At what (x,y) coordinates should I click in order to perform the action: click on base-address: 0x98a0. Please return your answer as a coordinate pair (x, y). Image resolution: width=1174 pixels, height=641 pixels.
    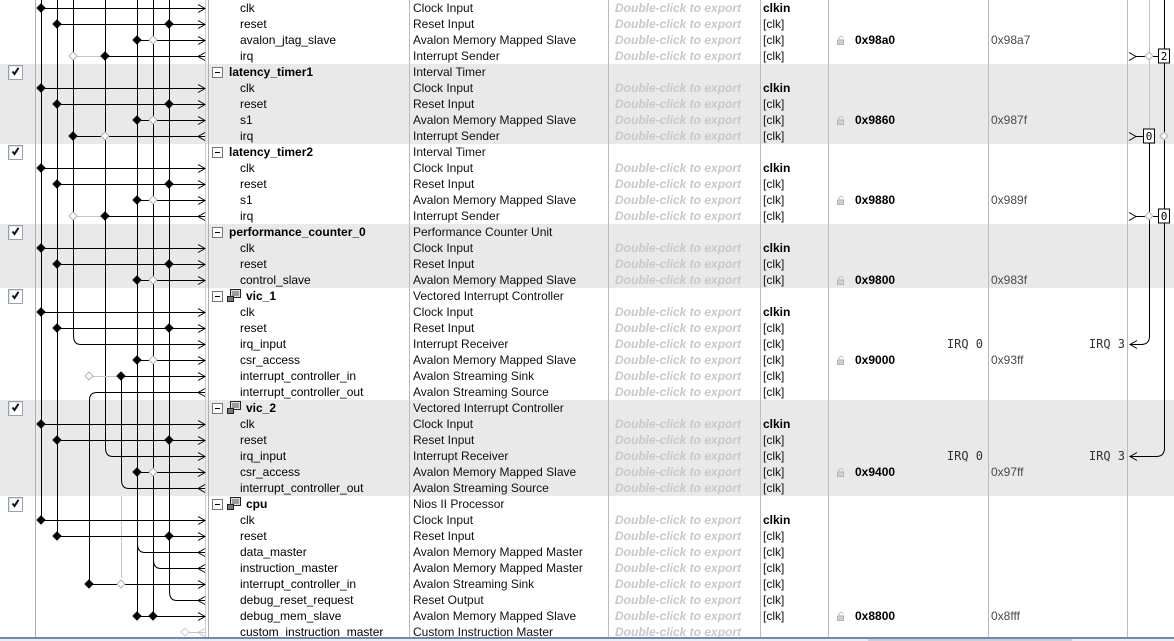
    Looking at the image, I should click on (875, 40).